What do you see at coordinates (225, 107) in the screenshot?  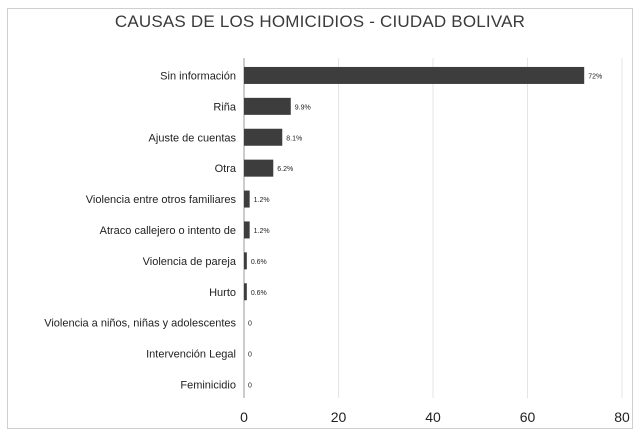 I see `category-label: Riña` at bounding box center [225, 107].